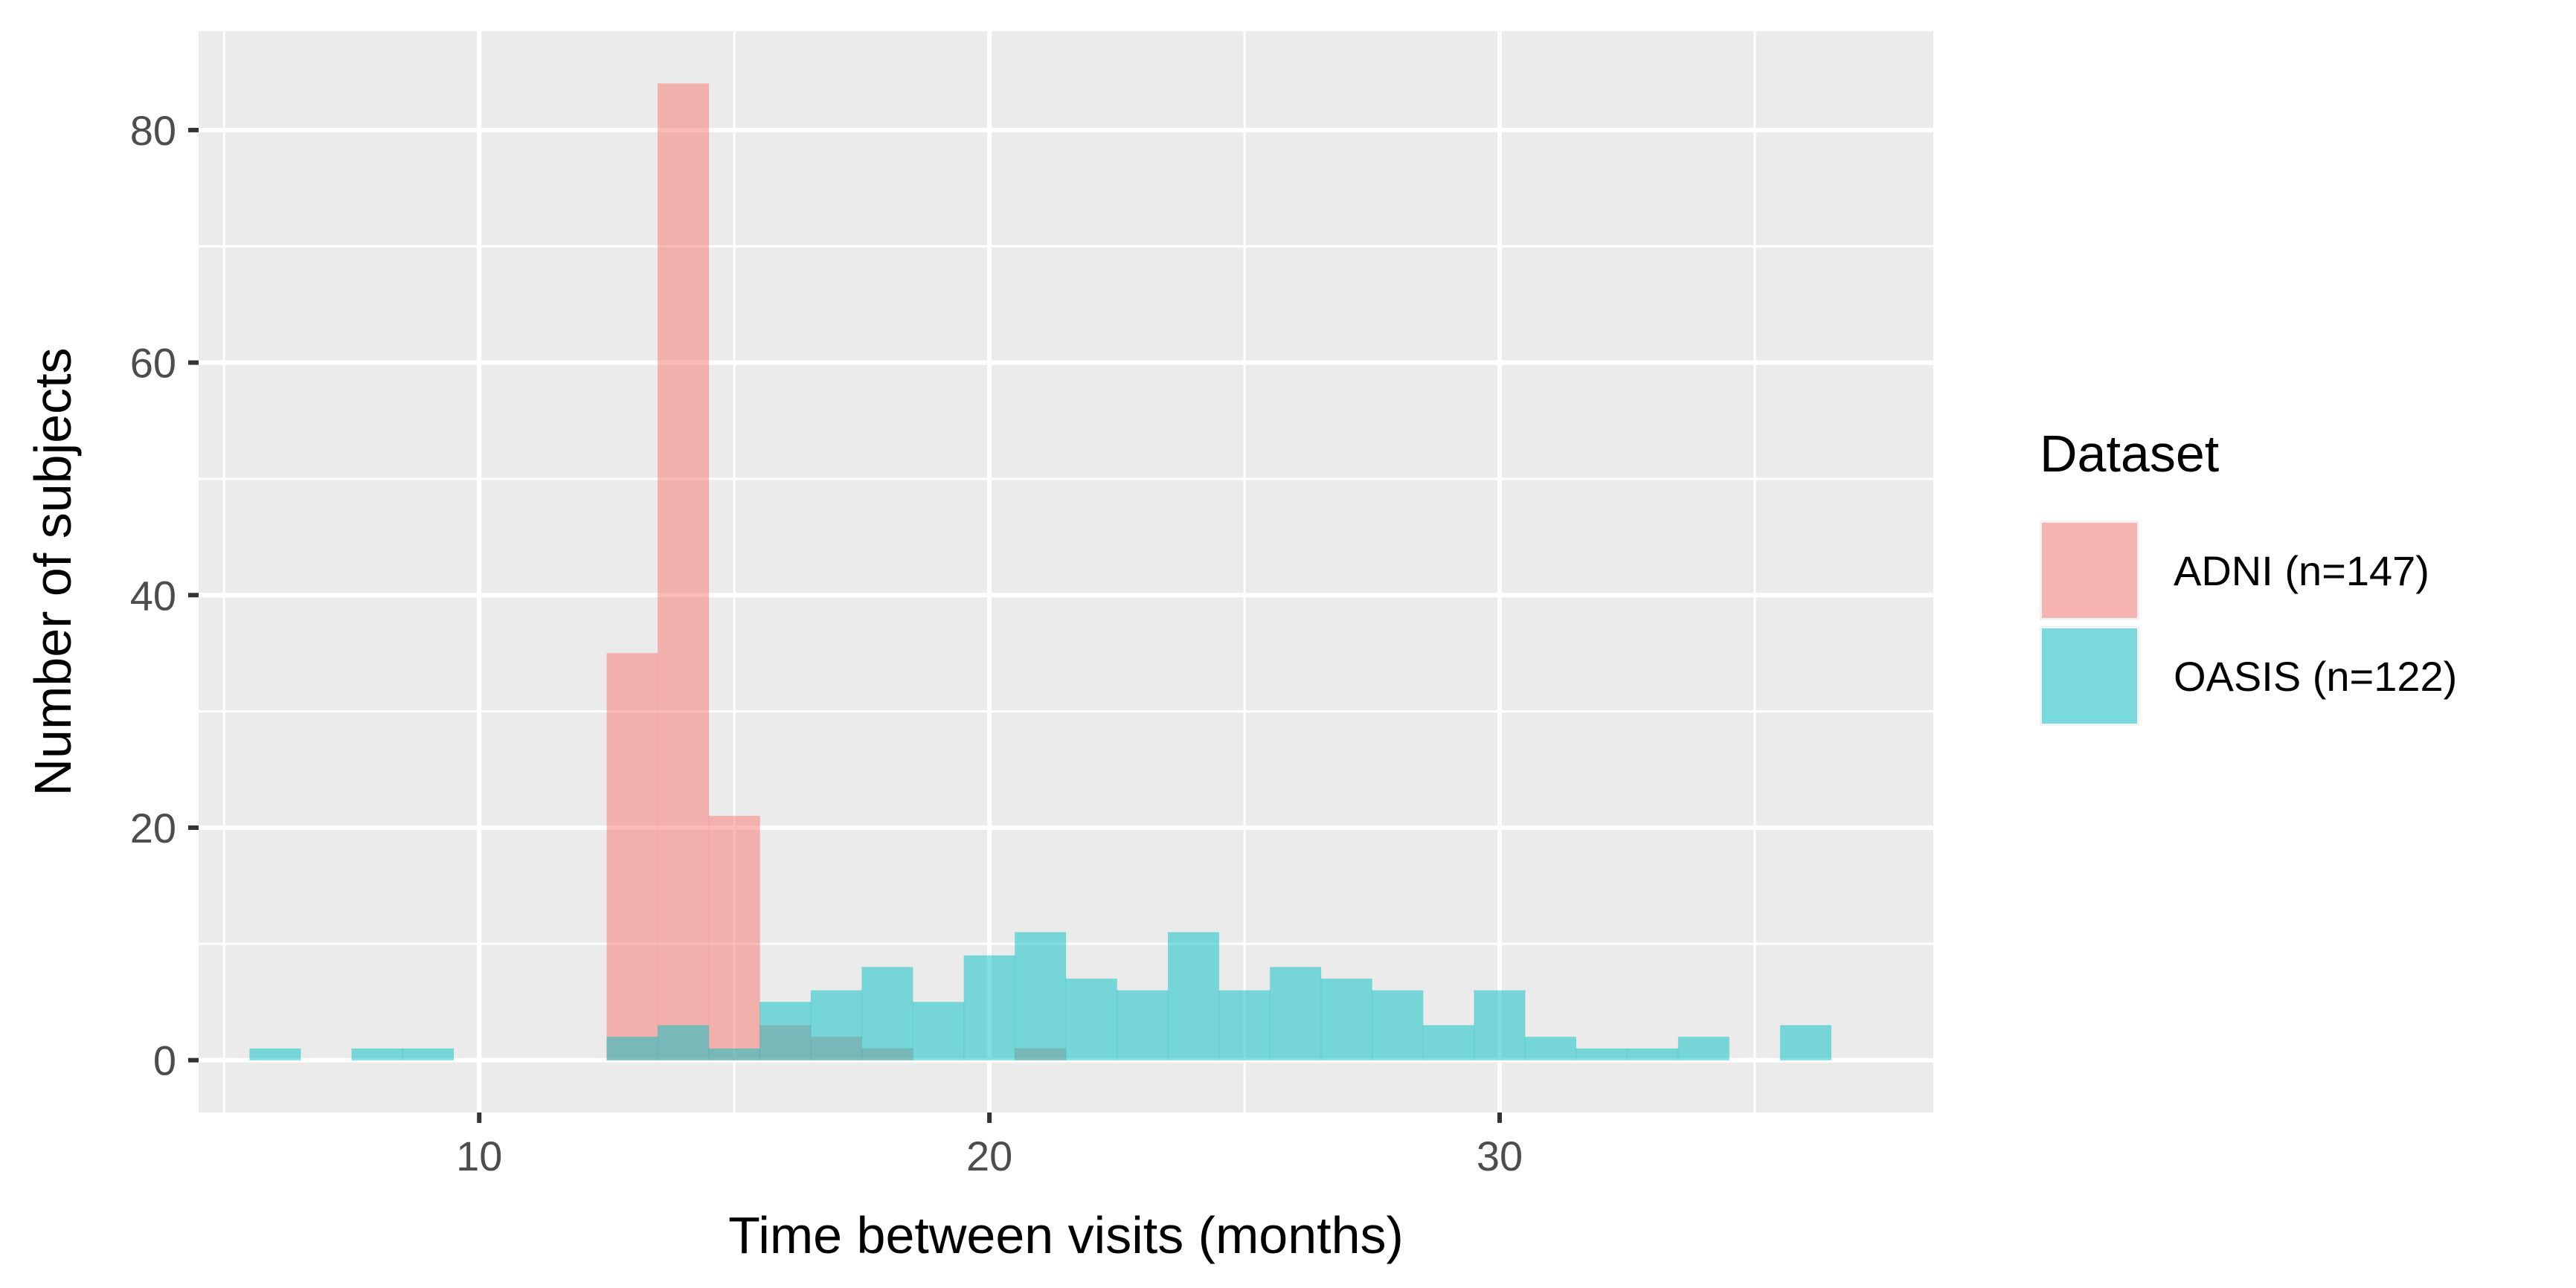 This screenshot has width=2576, height=1288. I want to click on y-tick-label: 0, so click(164, 1060).